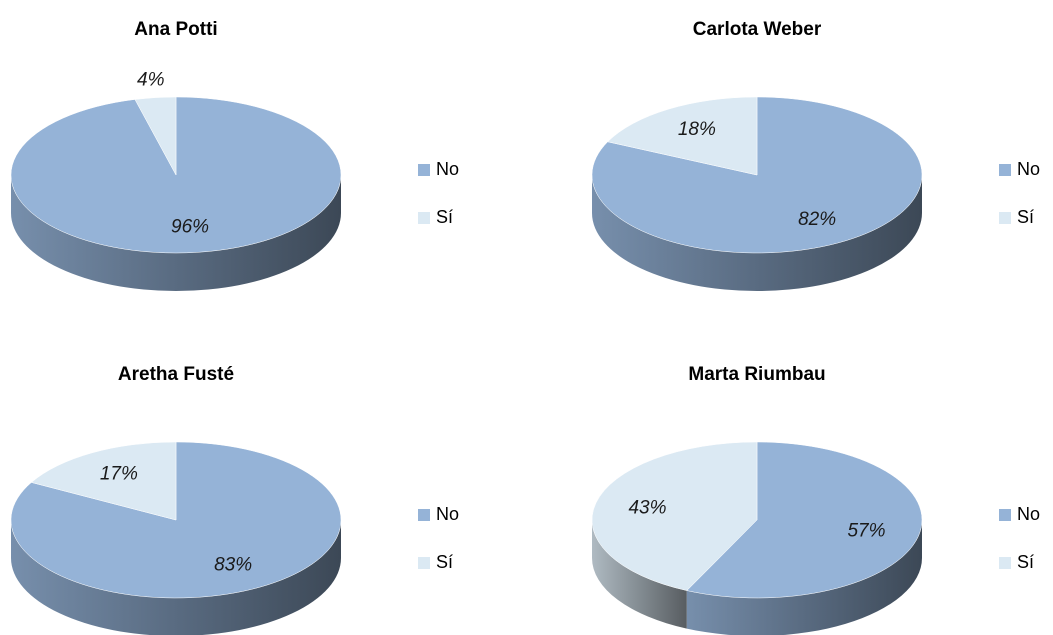  Describe the element at coordinates (151, 80) in the screenshot. I see `data-label: 4%` at that location.